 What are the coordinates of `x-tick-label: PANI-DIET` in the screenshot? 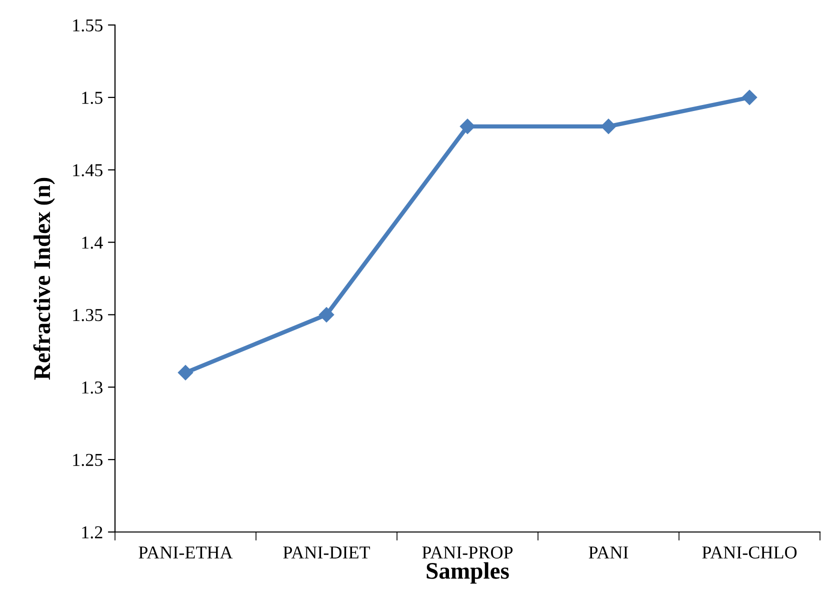 It's located at (326, 552).